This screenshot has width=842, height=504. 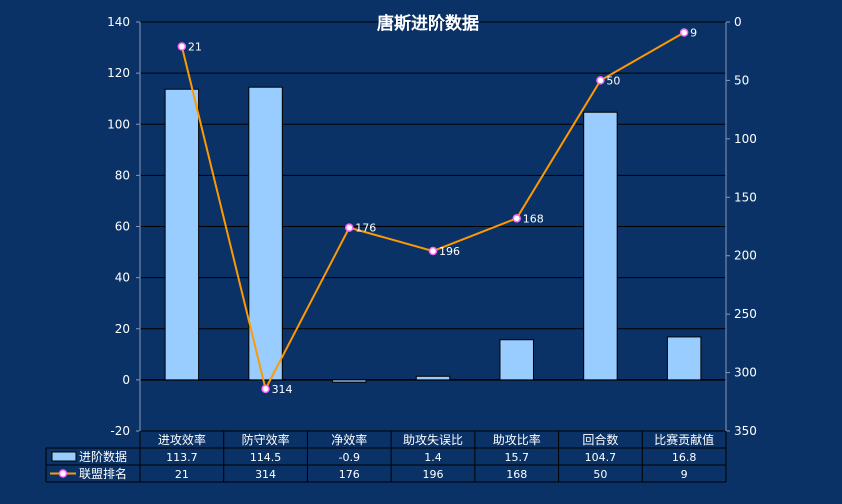 I want to click on data-label: 9, so click(x=693, y=33).